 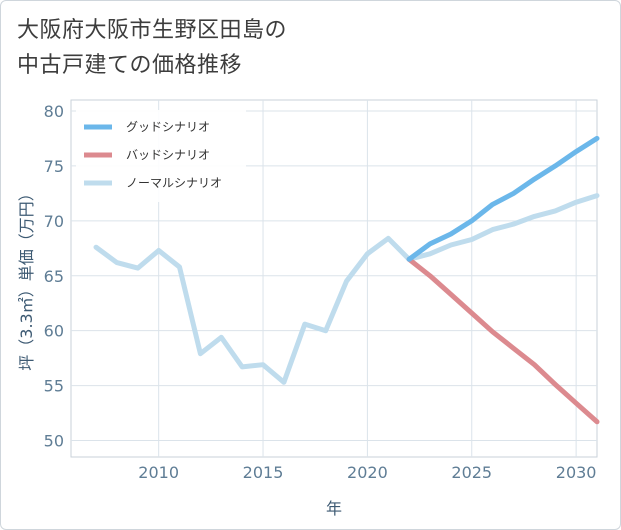 What do you see at coordinates (168, 127) in the screenshot?
I see `legend-label-1: グッドシナリオ` at bounding box center [168, 127].